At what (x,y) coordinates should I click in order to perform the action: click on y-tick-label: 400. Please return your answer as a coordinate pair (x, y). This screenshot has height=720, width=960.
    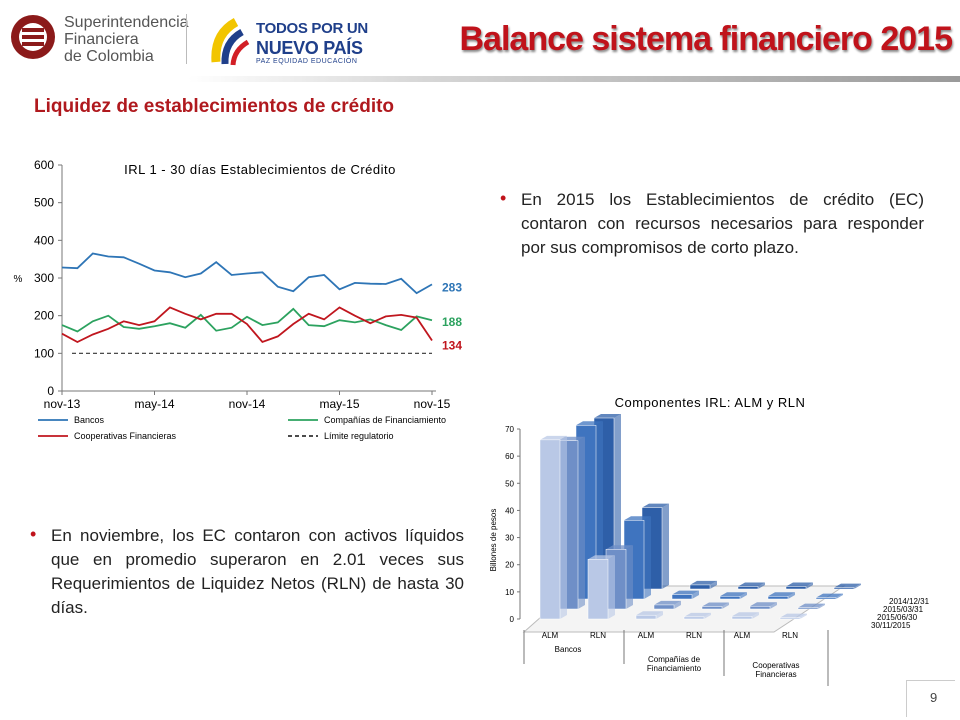
    Looking at the image, I should click on (44, 240).